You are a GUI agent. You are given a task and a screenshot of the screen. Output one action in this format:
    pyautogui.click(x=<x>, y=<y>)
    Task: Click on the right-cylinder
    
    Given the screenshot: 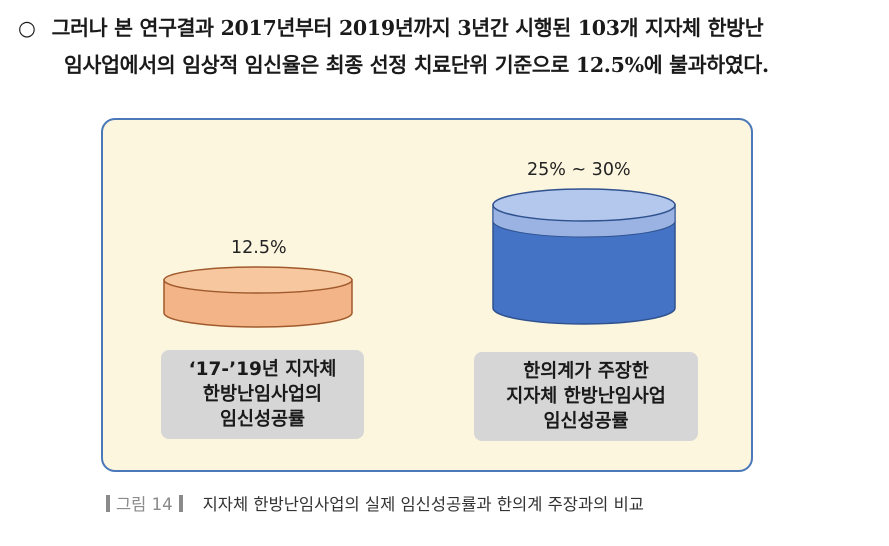 What is the action you would take?
    pyautogui.click(x=584, y=256)
    